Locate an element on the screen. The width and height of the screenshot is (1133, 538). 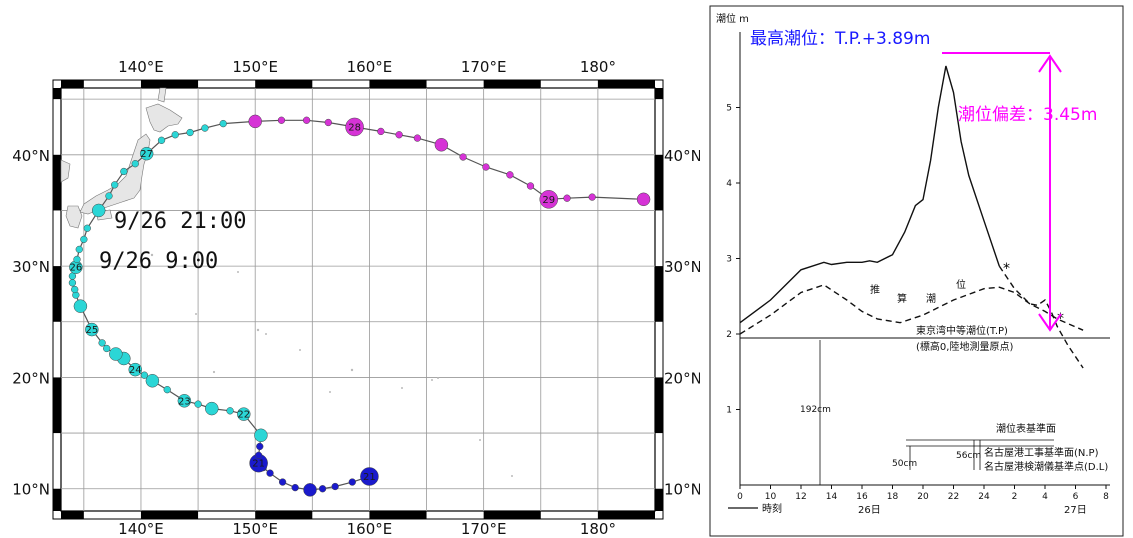
ytick-left-0: 40°N is located at coordinates (31, 156).